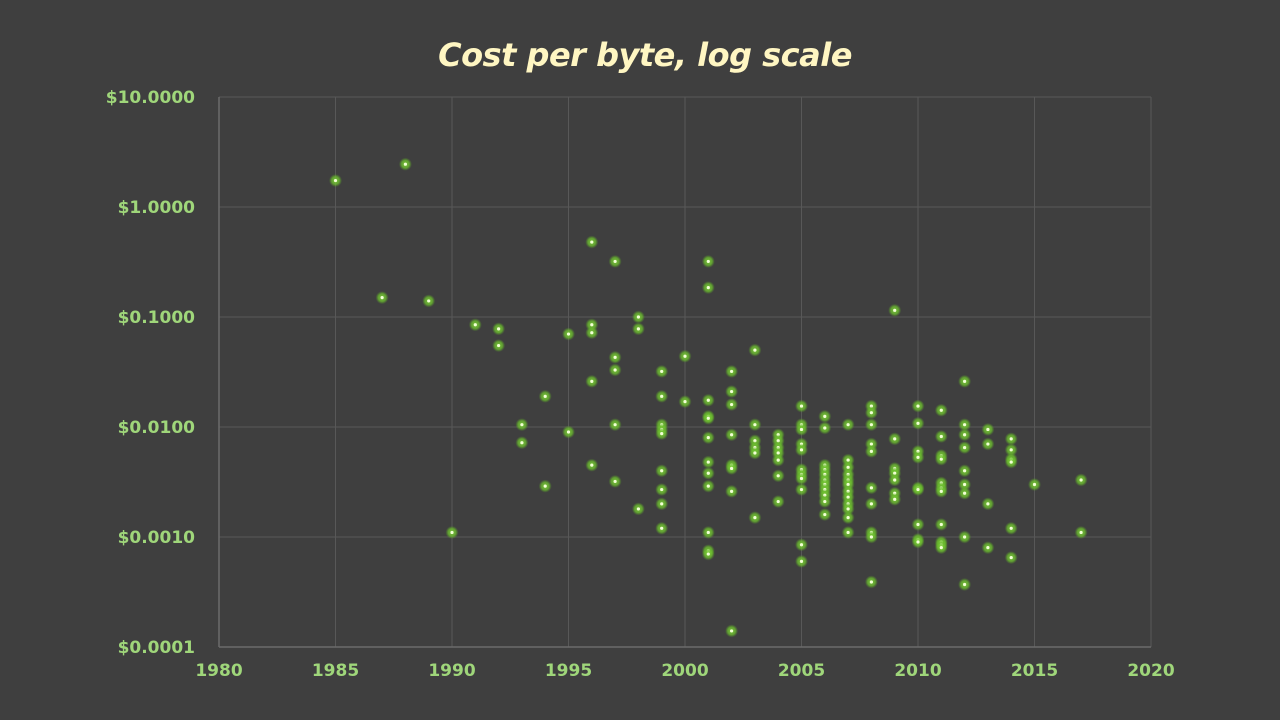  Describe the element at coordinates (157, 538) in the screenshot. I see `y-tick-label: $0.0010` at that location.